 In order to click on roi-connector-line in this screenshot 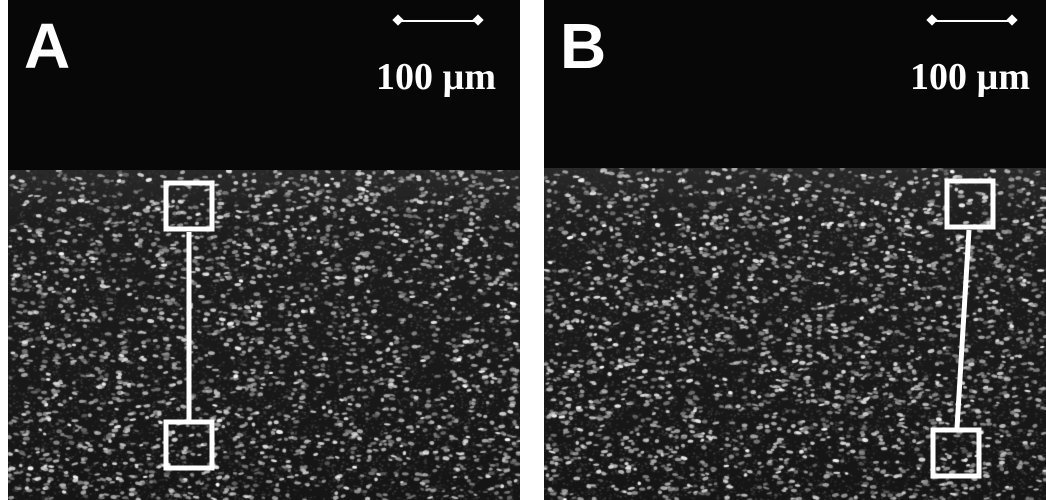, I will do `click(963, 329)`.